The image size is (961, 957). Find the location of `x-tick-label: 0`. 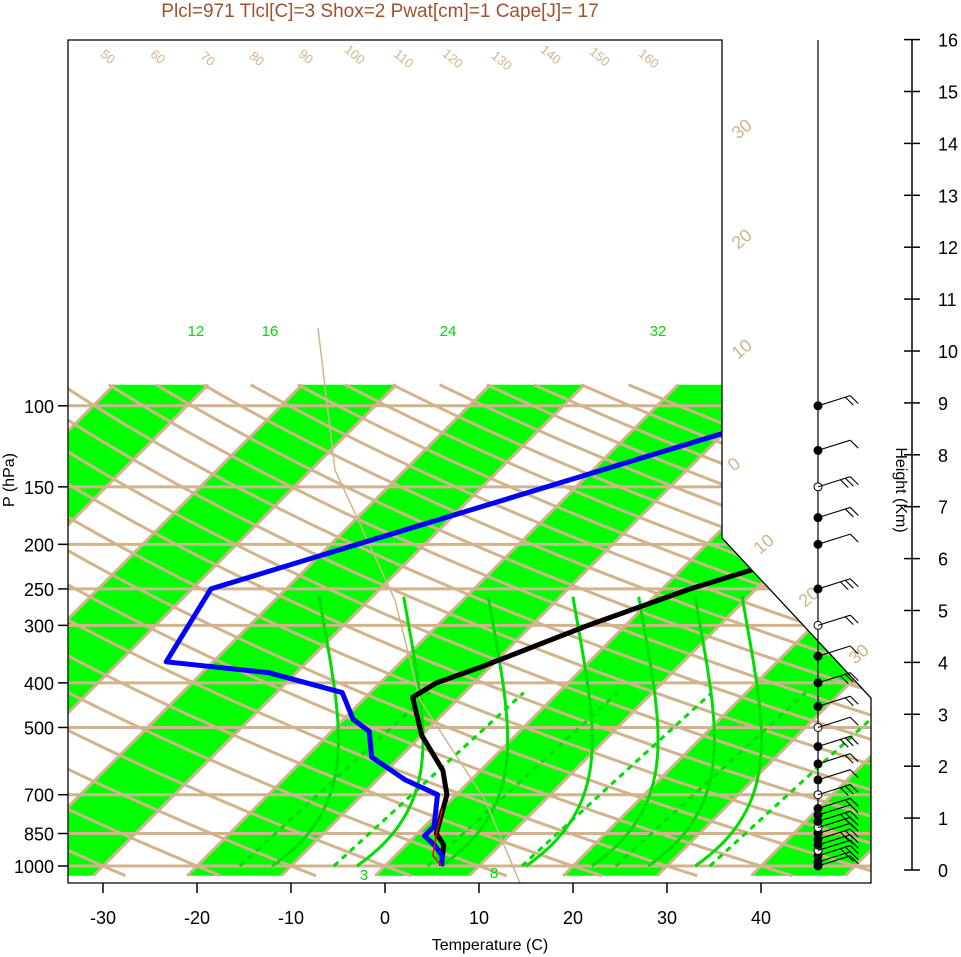

x-tick-label: 0 is located at coordinates (385, 918).